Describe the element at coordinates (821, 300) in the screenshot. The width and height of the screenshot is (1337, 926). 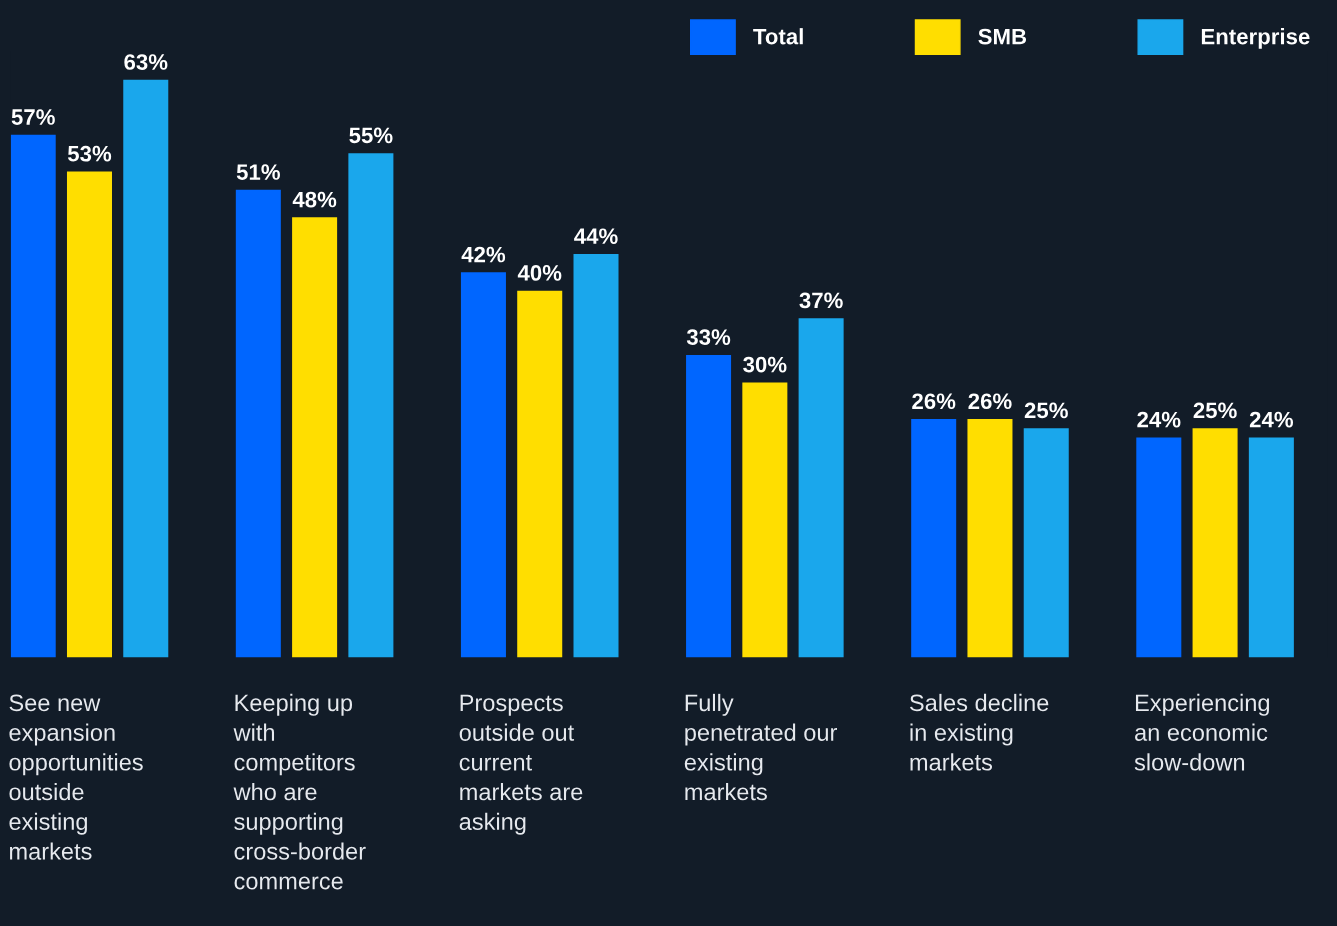
I see `data-label: 37%` at that location.